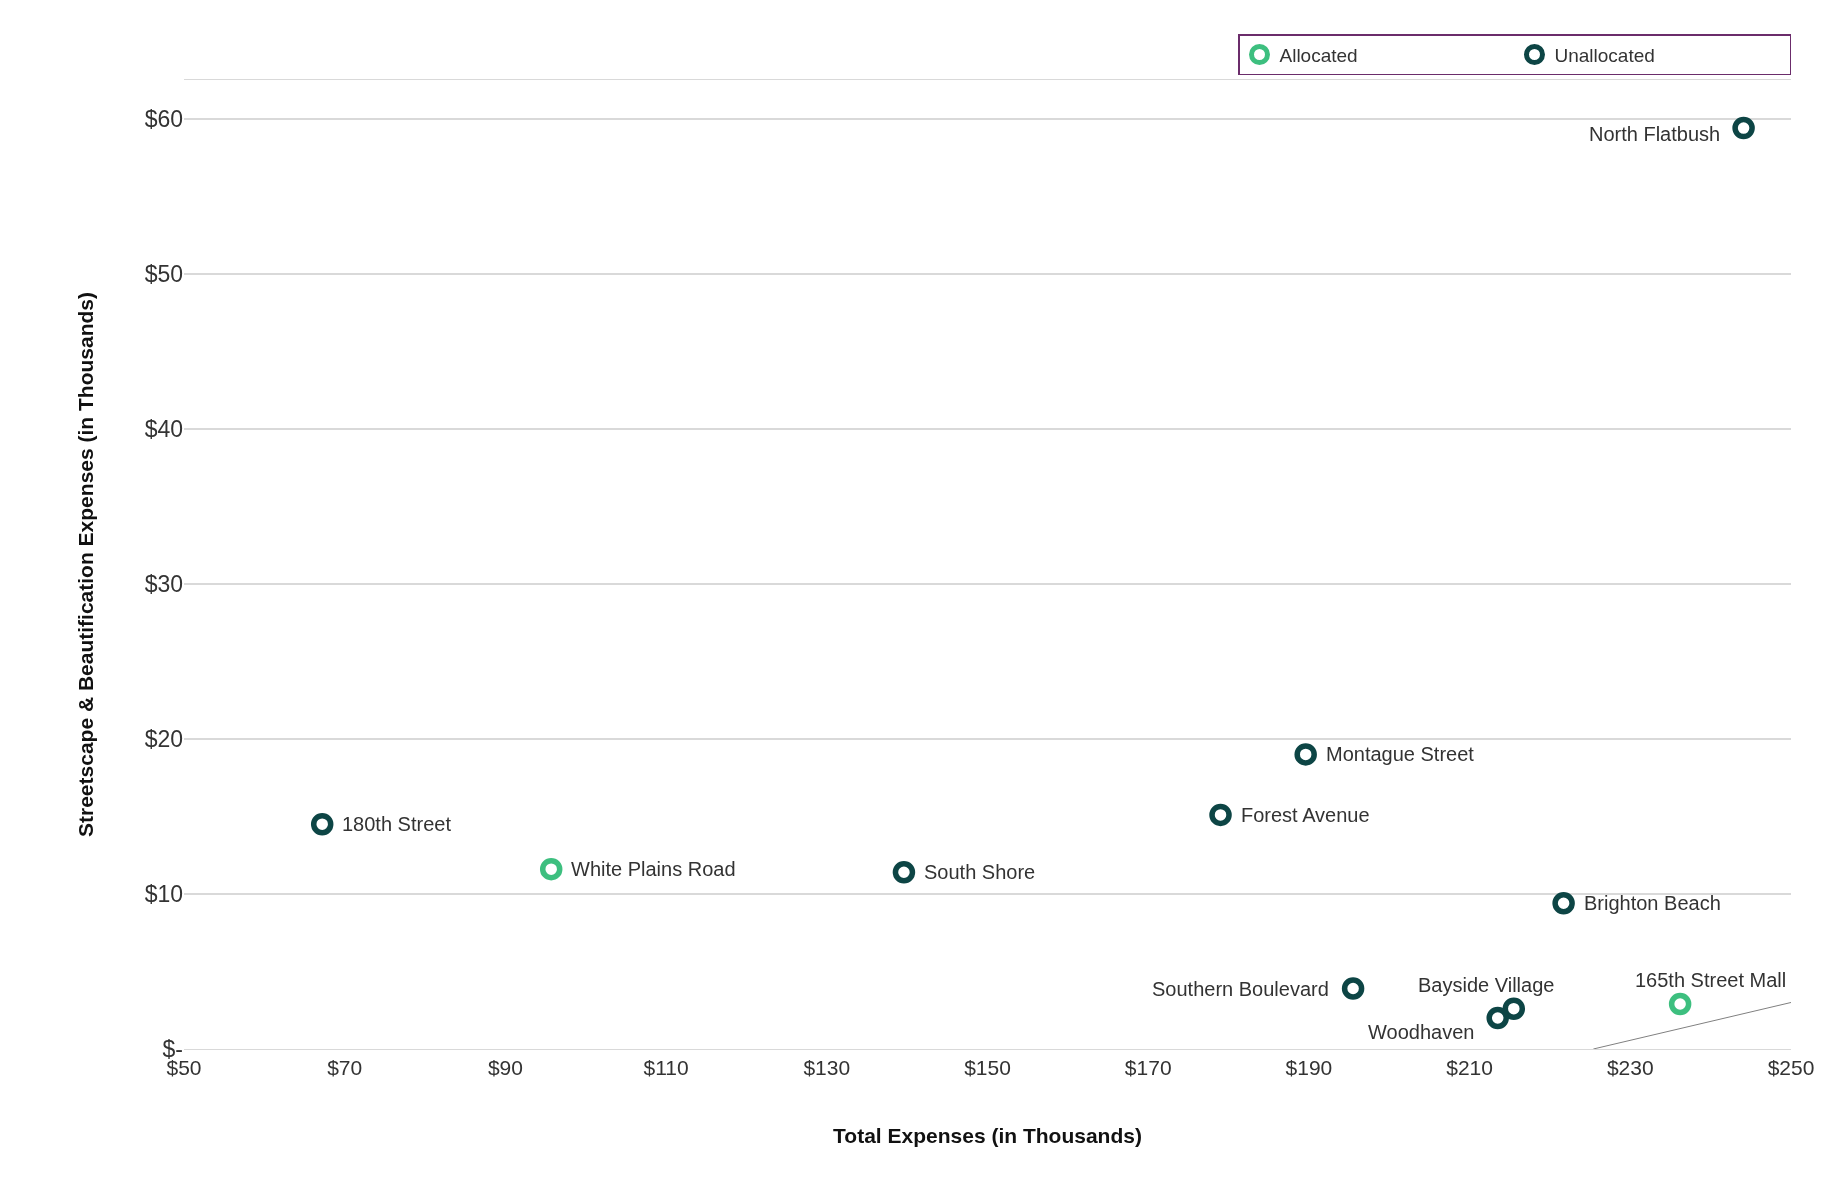 The width and height of the screenshot is (1848, 1179). What do you see at coordinates (1791, 1068) in the screenshot?
I see `x-tick-label: $250` at bounding box center [1791, 1068].